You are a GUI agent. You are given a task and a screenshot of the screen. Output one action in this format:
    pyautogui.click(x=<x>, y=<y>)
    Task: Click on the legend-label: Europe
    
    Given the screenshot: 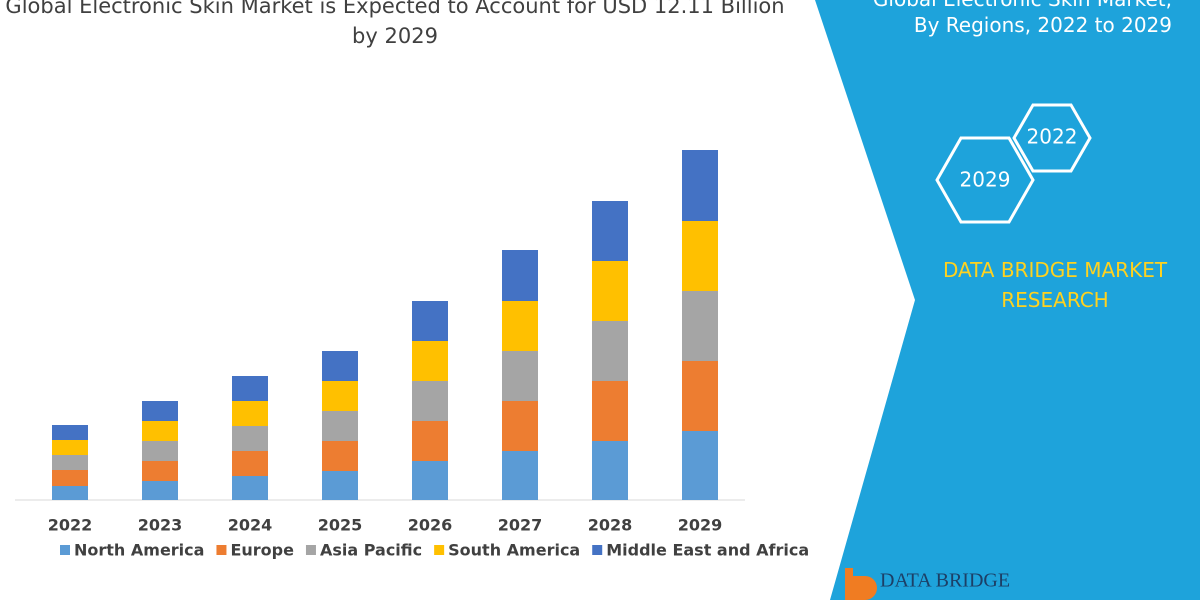 What is the action you would take?
    pyautogui.click(x=262, y=550)
    